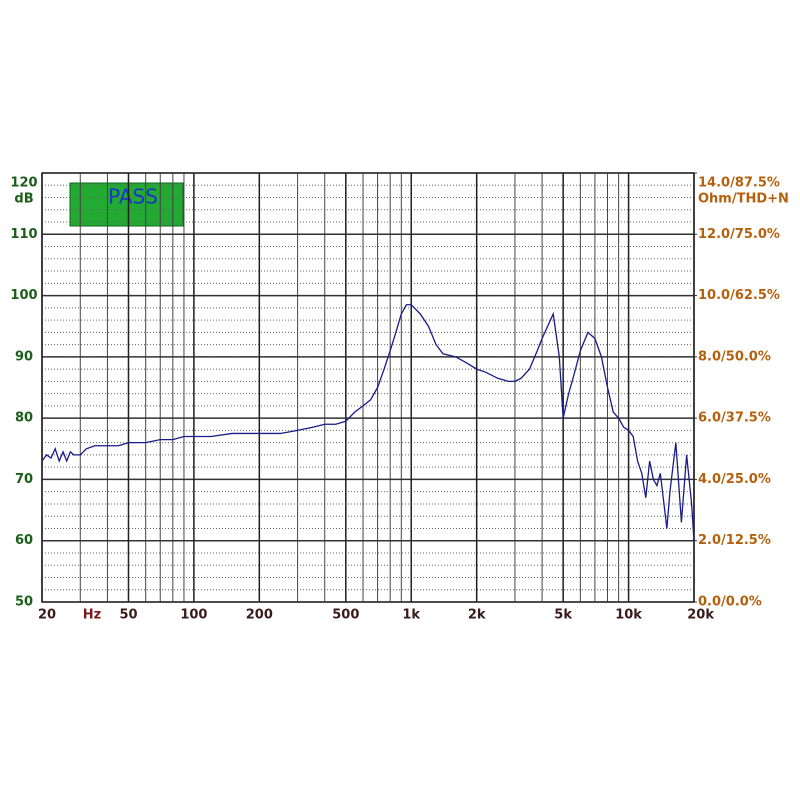  Describe the element at coordinates (411, 615) in the screenshot. I see `x-tick-label: 1k` at that location.